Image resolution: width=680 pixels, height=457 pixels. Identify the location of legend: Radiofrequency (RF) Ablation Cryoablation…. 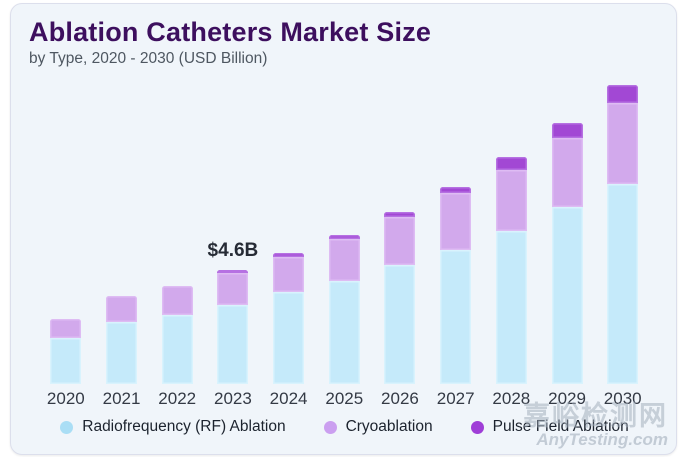
(343, 427).